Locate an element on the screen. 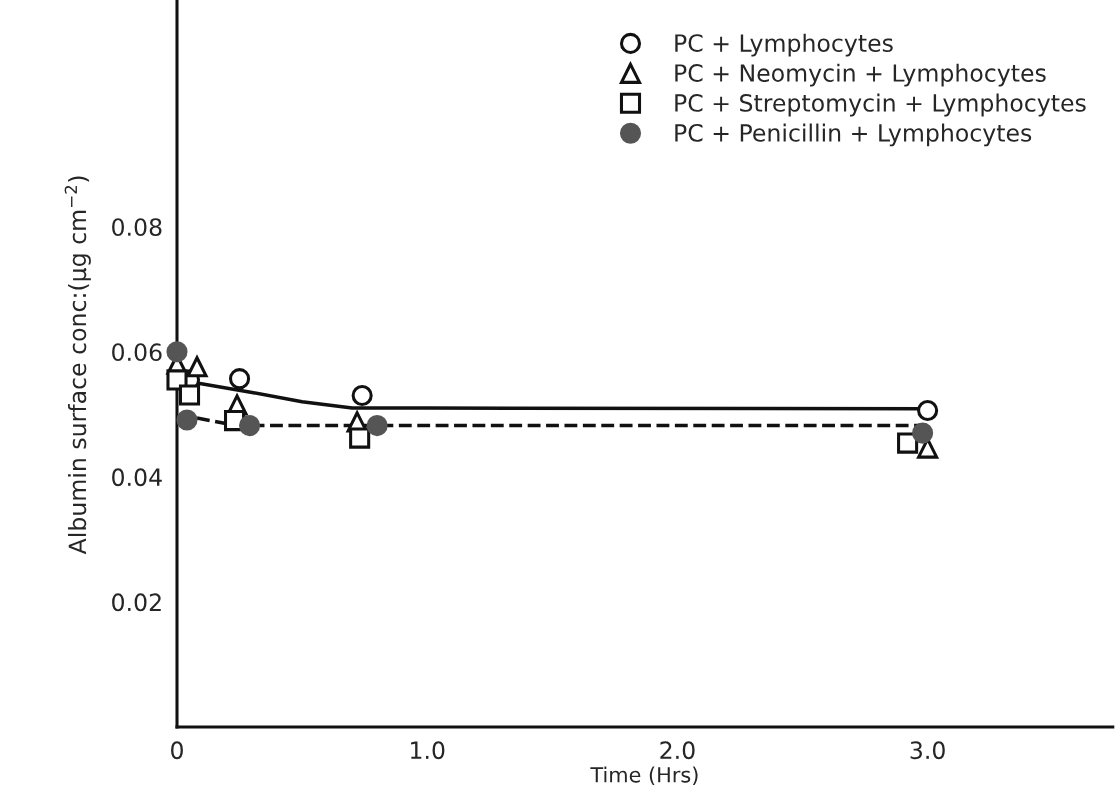 This screenshot has height=792, width=1115. y-tick-label: 0.04 is located at coordinates (137, 477).